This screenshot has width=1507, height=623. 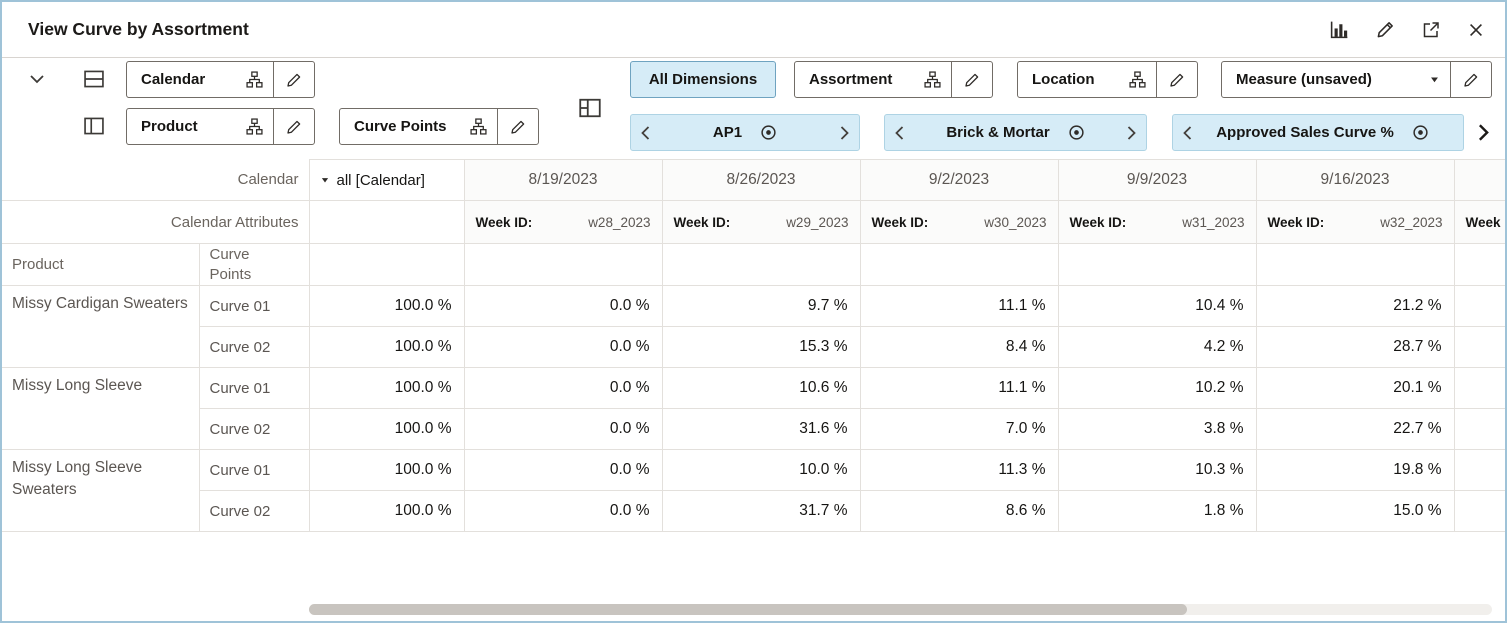 What do you see at coordinates (1476, 30) in the screenshot?
I see `close-icon` at bounding box center [1476, 30].